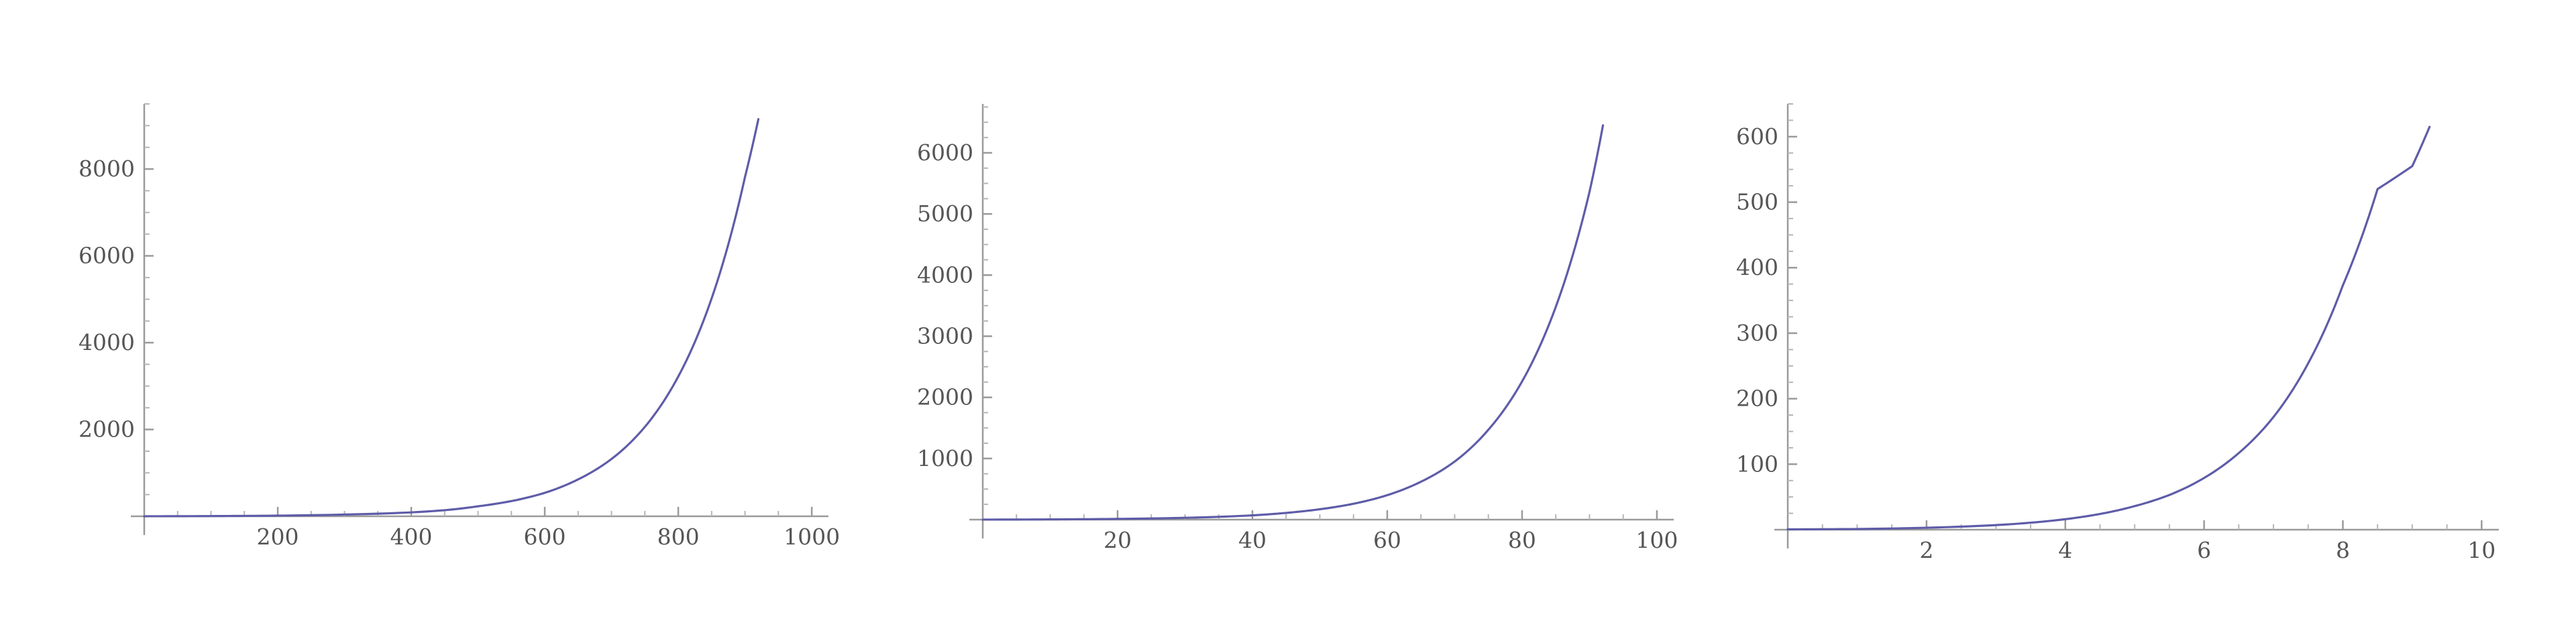  What do you see at coordinates (1757, 333) in the screenshot?
I see `y-tick-label: 300` at bounding box center [1757, 333].